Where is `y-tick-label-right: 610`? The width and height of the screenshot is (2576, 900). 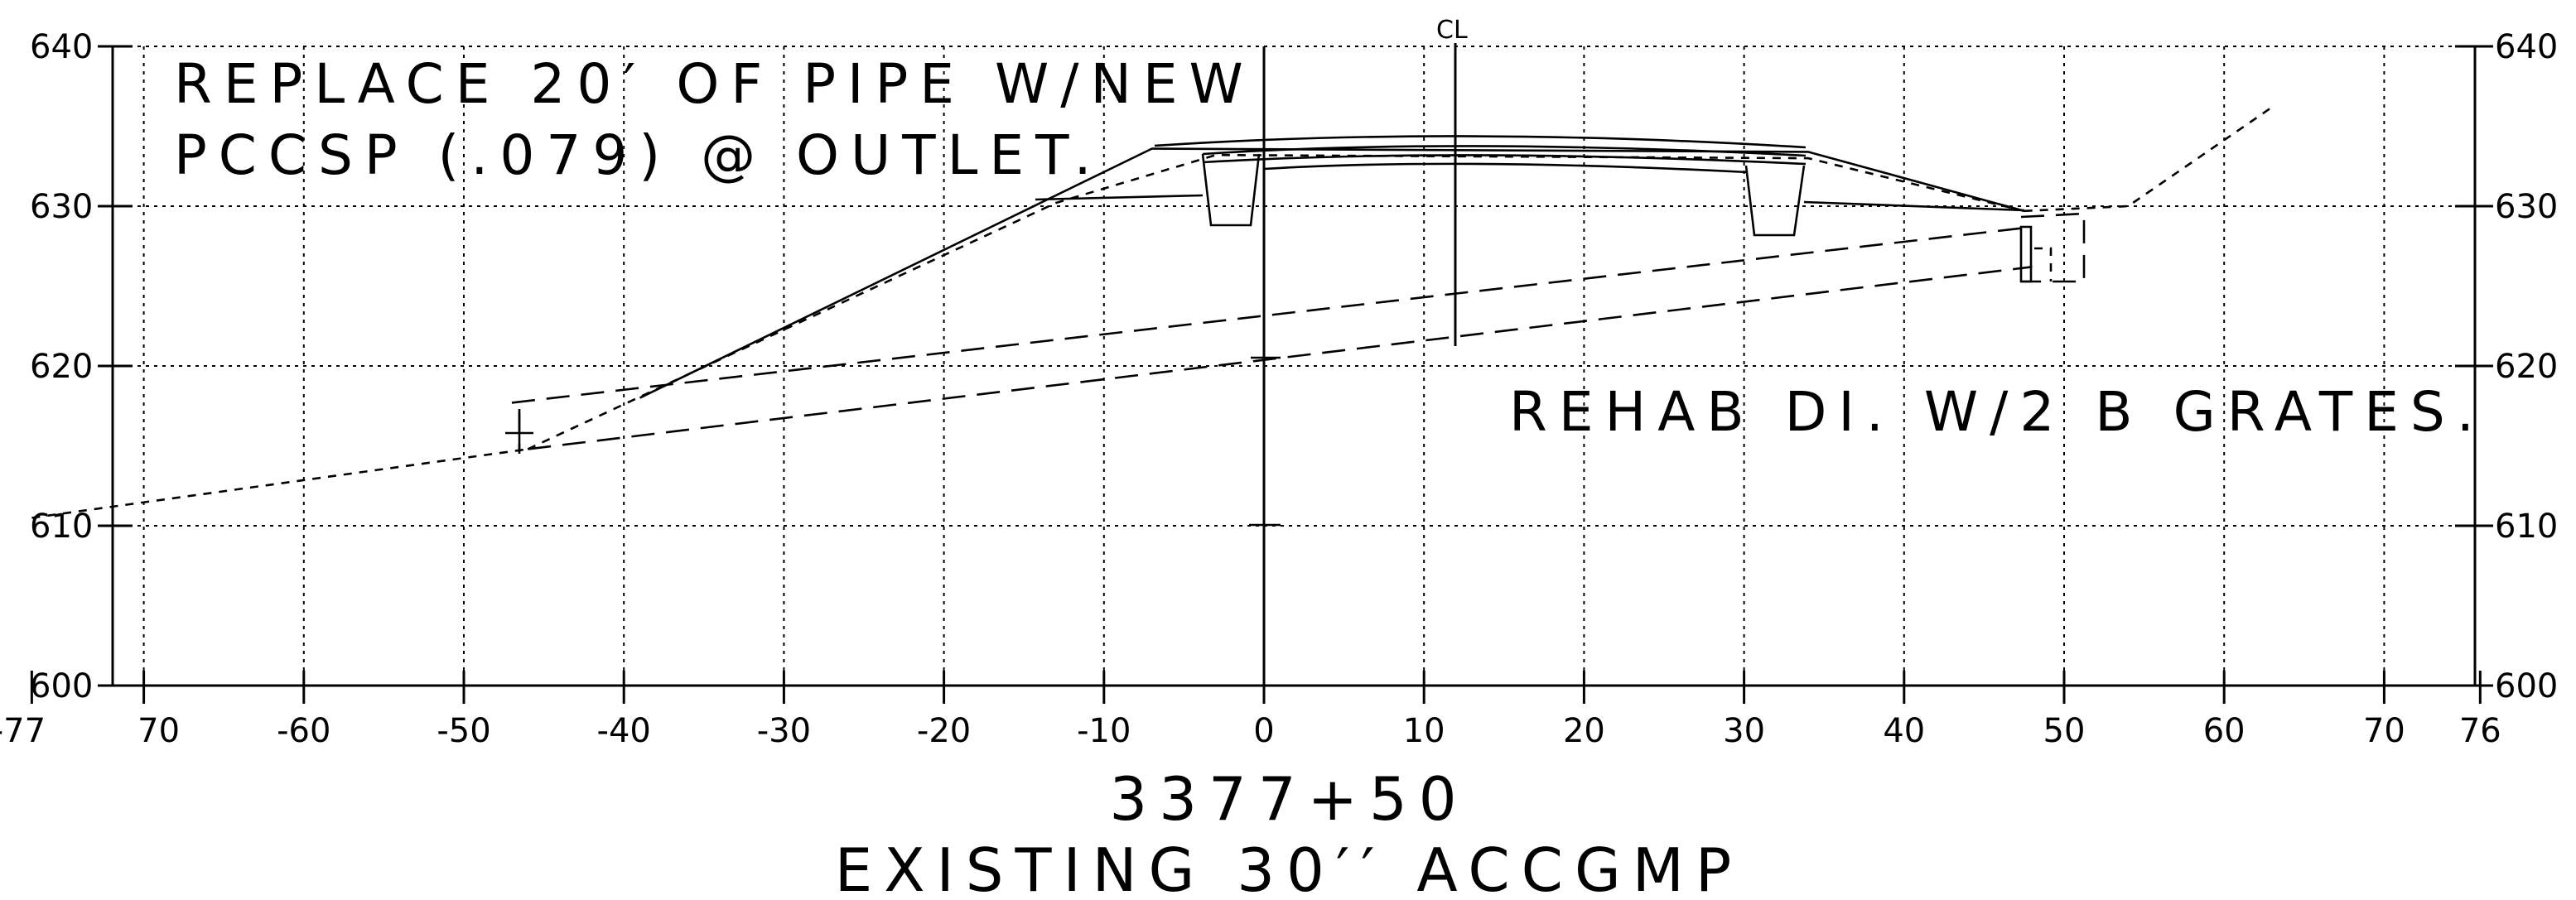
y-tick-label-right: 610 is located at coordinates (2526, 527).